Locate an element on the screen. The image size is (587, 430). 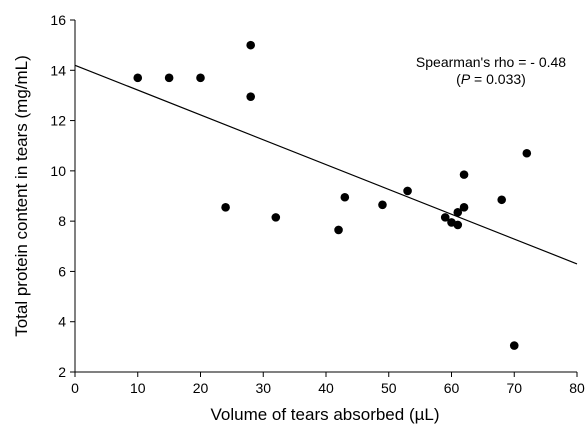
y-tick-label: 6 is located at coordinates (62, 271).